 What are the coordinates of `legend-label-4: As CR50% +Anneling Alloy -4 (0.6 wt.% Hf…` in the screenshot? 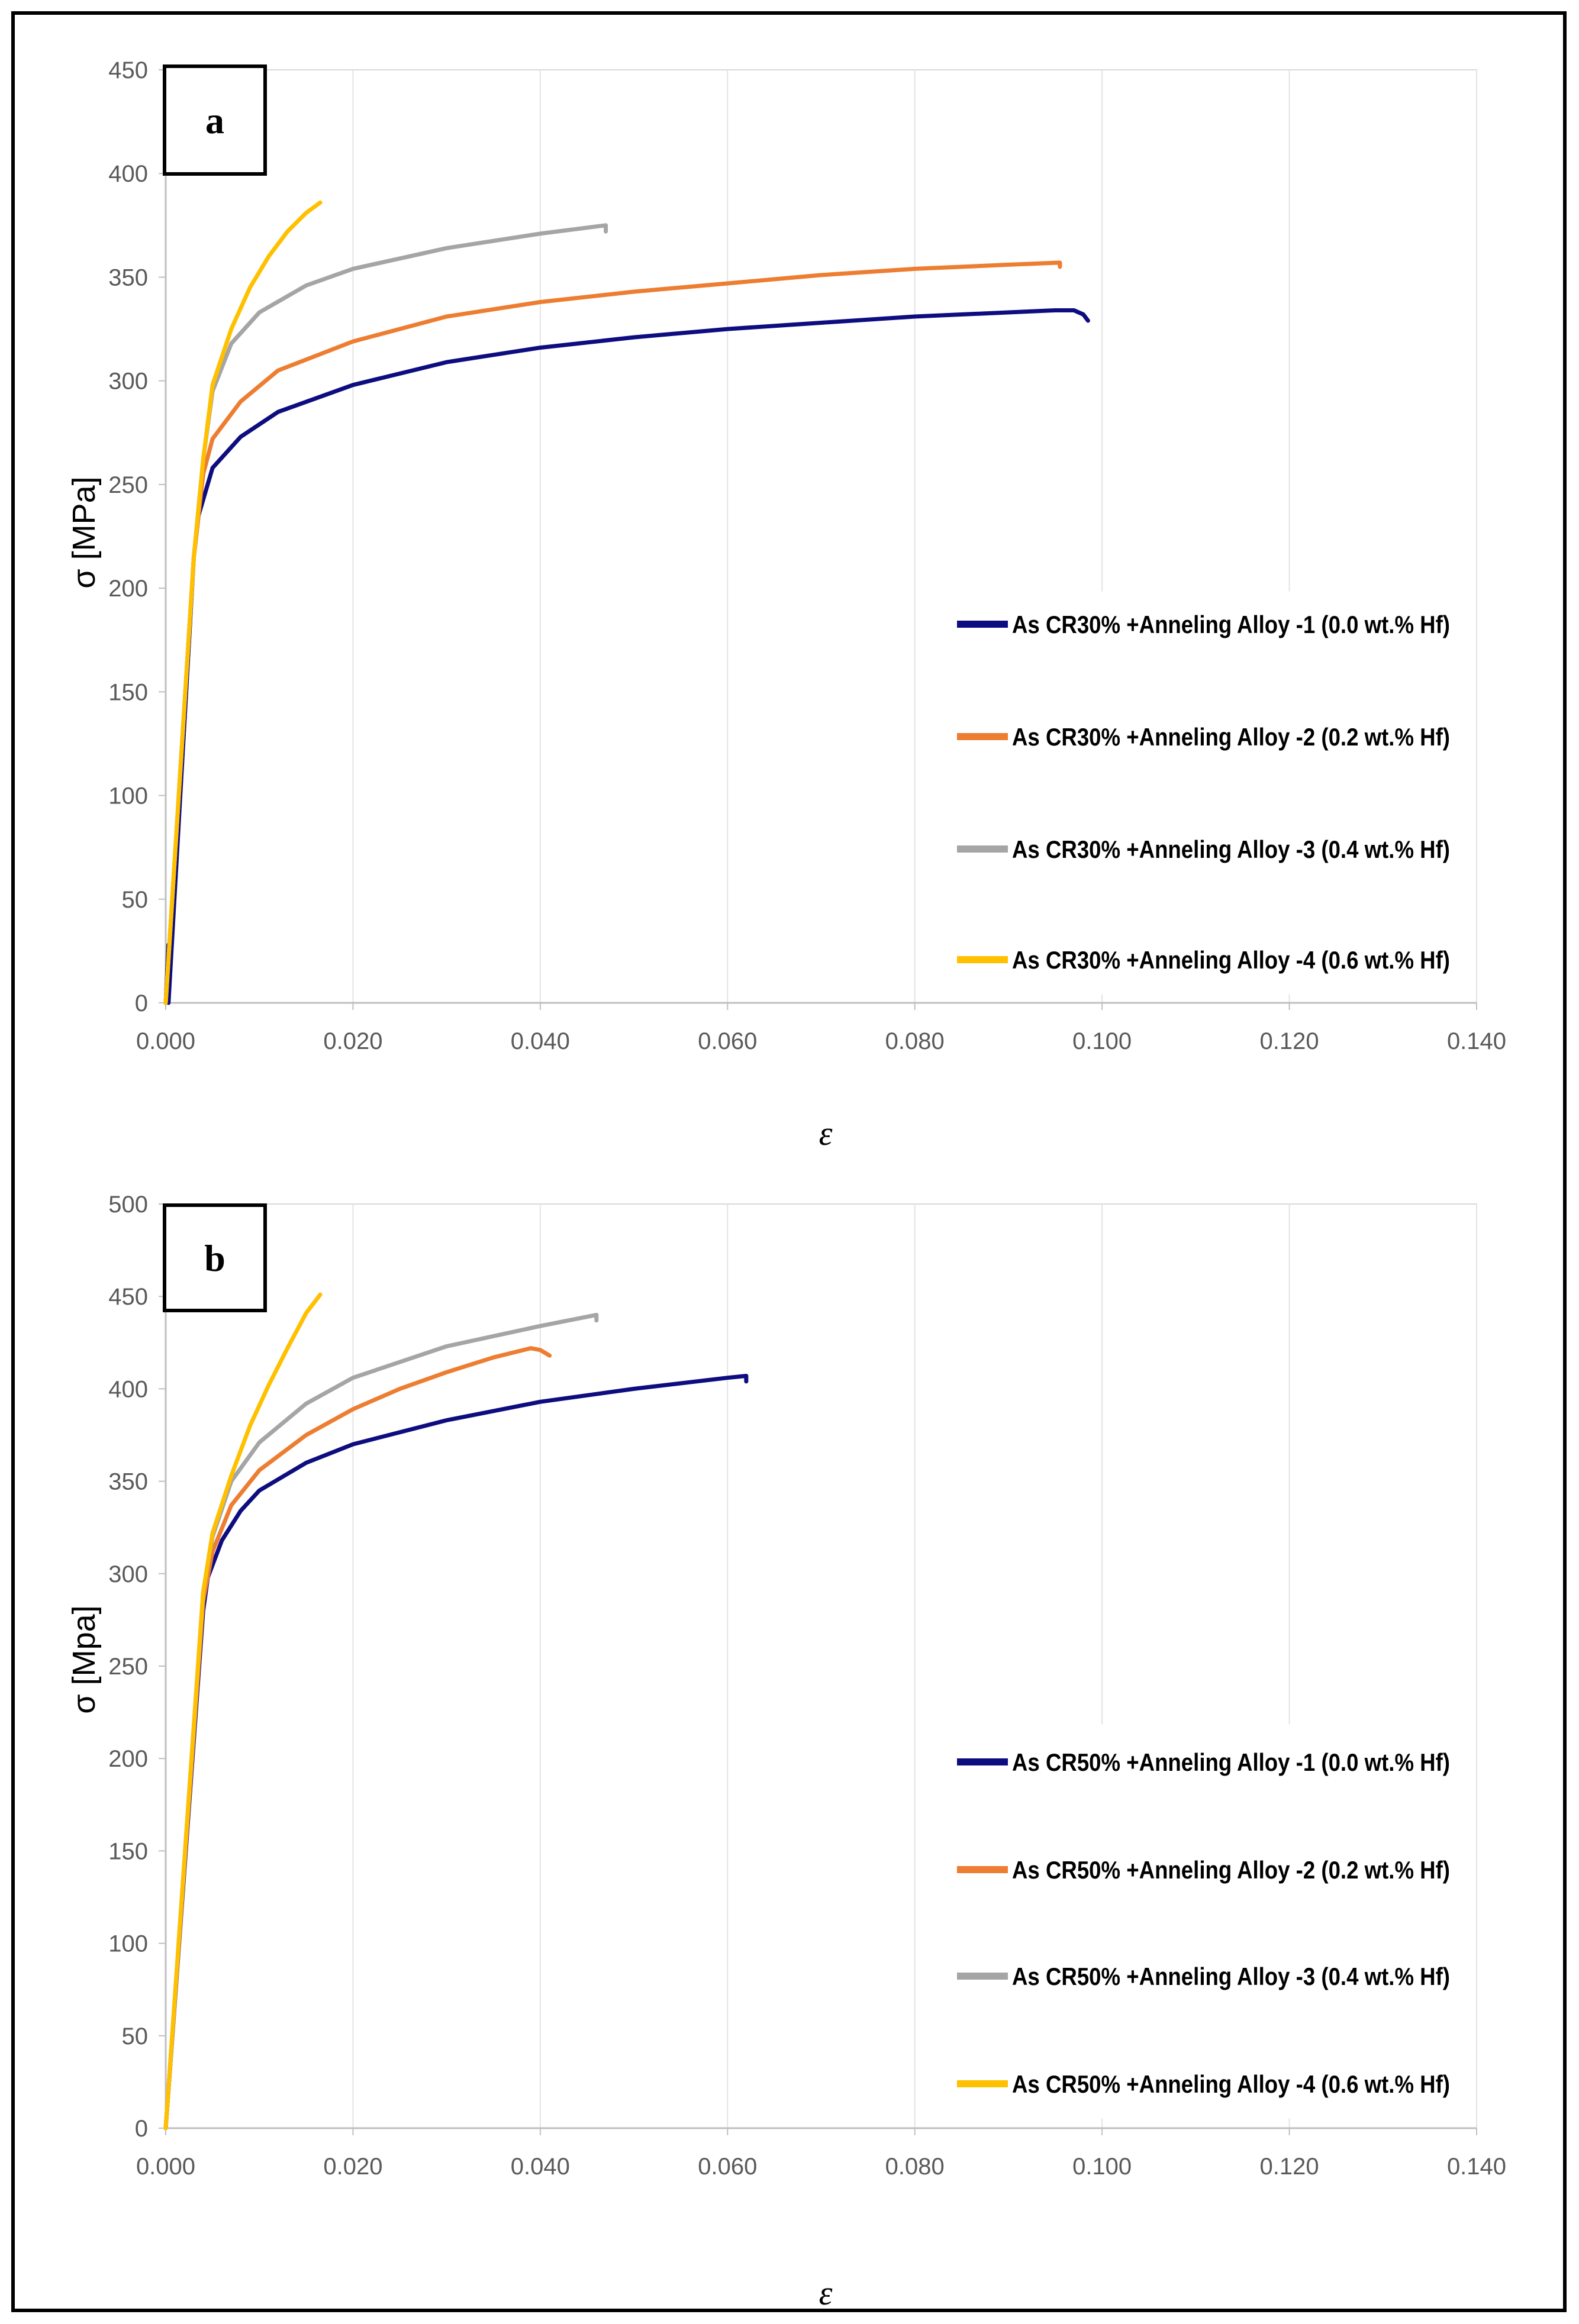 It's located at (1231, 2084).